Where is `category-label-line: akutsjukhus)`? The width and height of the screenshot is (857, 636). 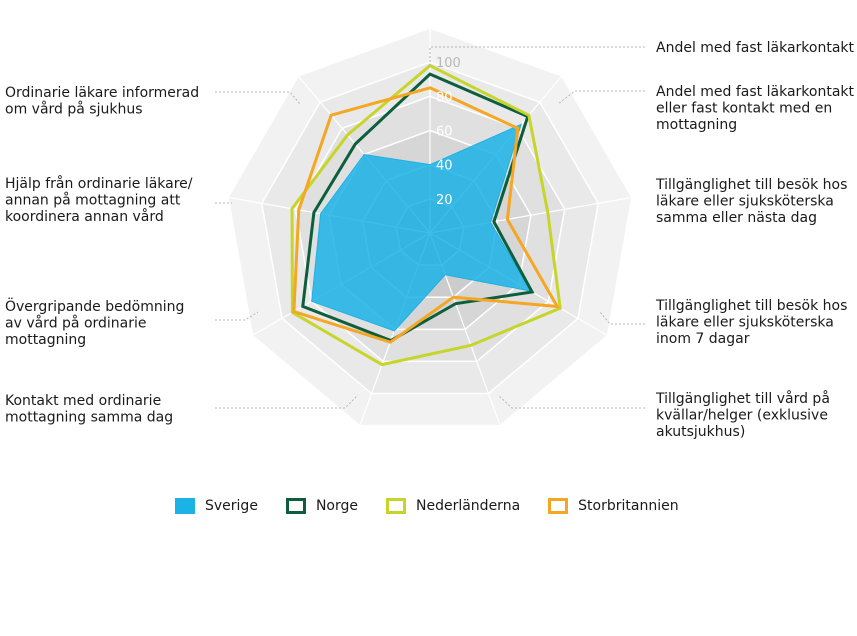
category-label-line: akutsjukhus) is located at coordinates (700, 432).